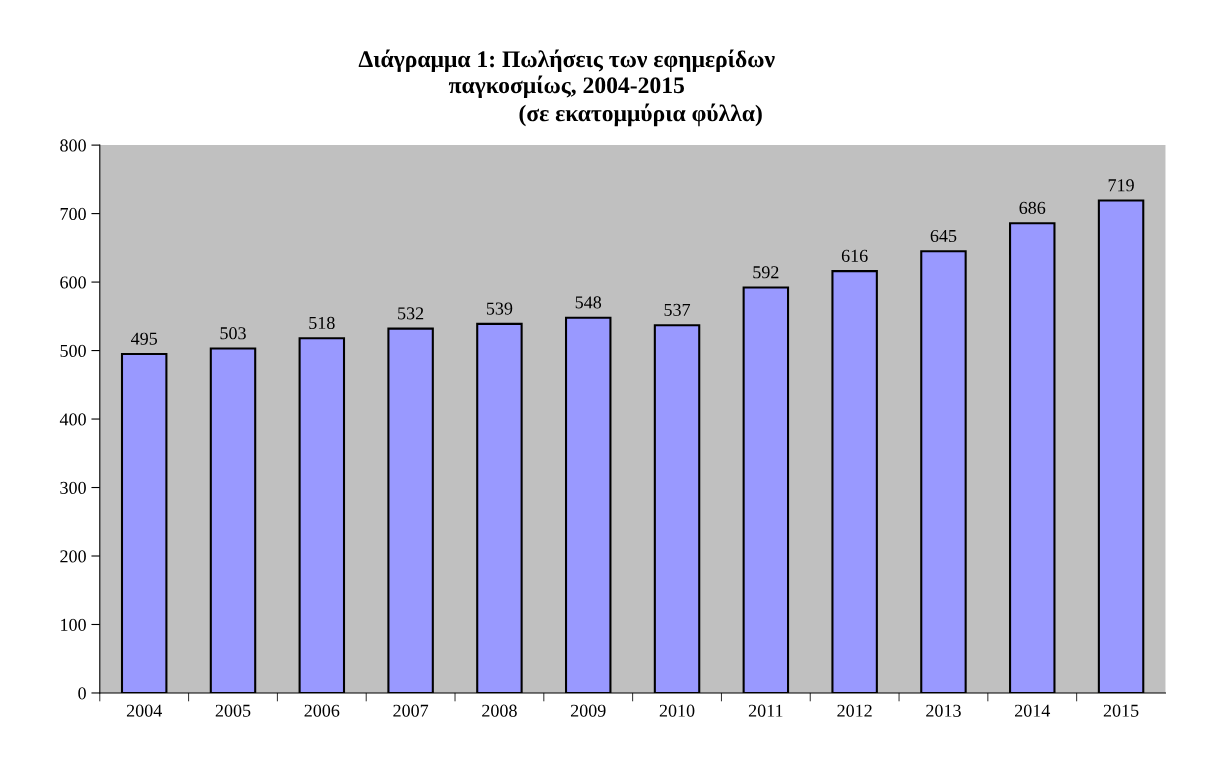  Describe the element at coordinates (73, 350) in the screenshot. I see `y-tick-label: 500` at that location.